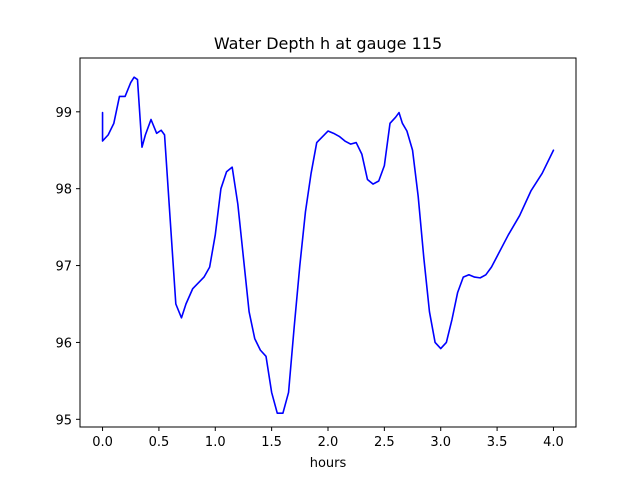  Describe the element at coordinates (63, 267) in the screenshot. I see `y-tick-label: 97` at that location.